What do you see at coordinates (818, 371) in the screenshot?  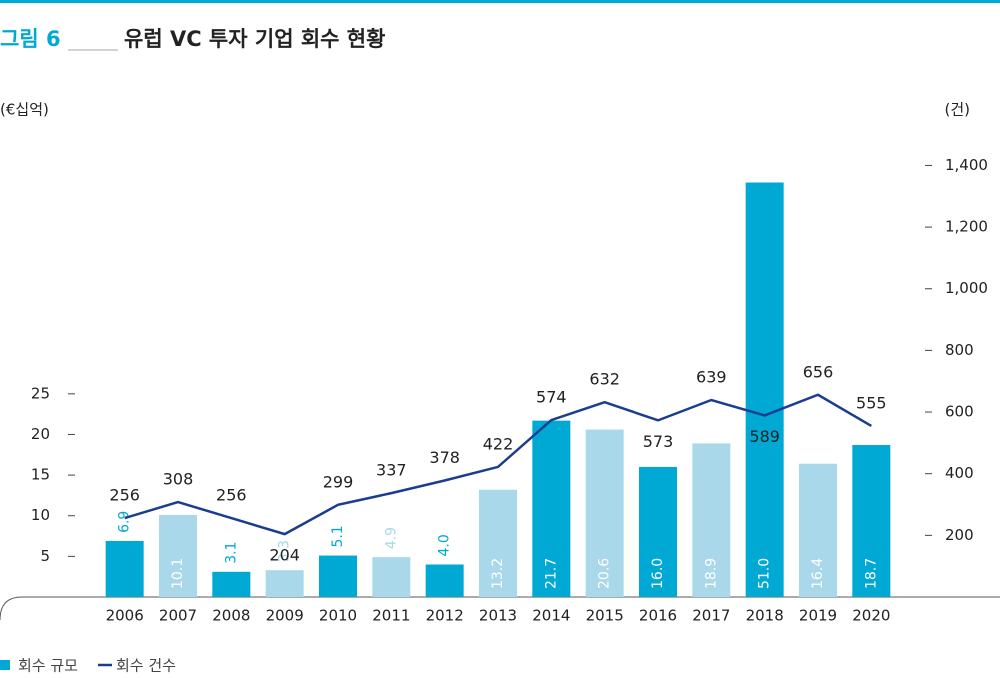 I see `line-value-label: 656` at bounding box center [818, 371].